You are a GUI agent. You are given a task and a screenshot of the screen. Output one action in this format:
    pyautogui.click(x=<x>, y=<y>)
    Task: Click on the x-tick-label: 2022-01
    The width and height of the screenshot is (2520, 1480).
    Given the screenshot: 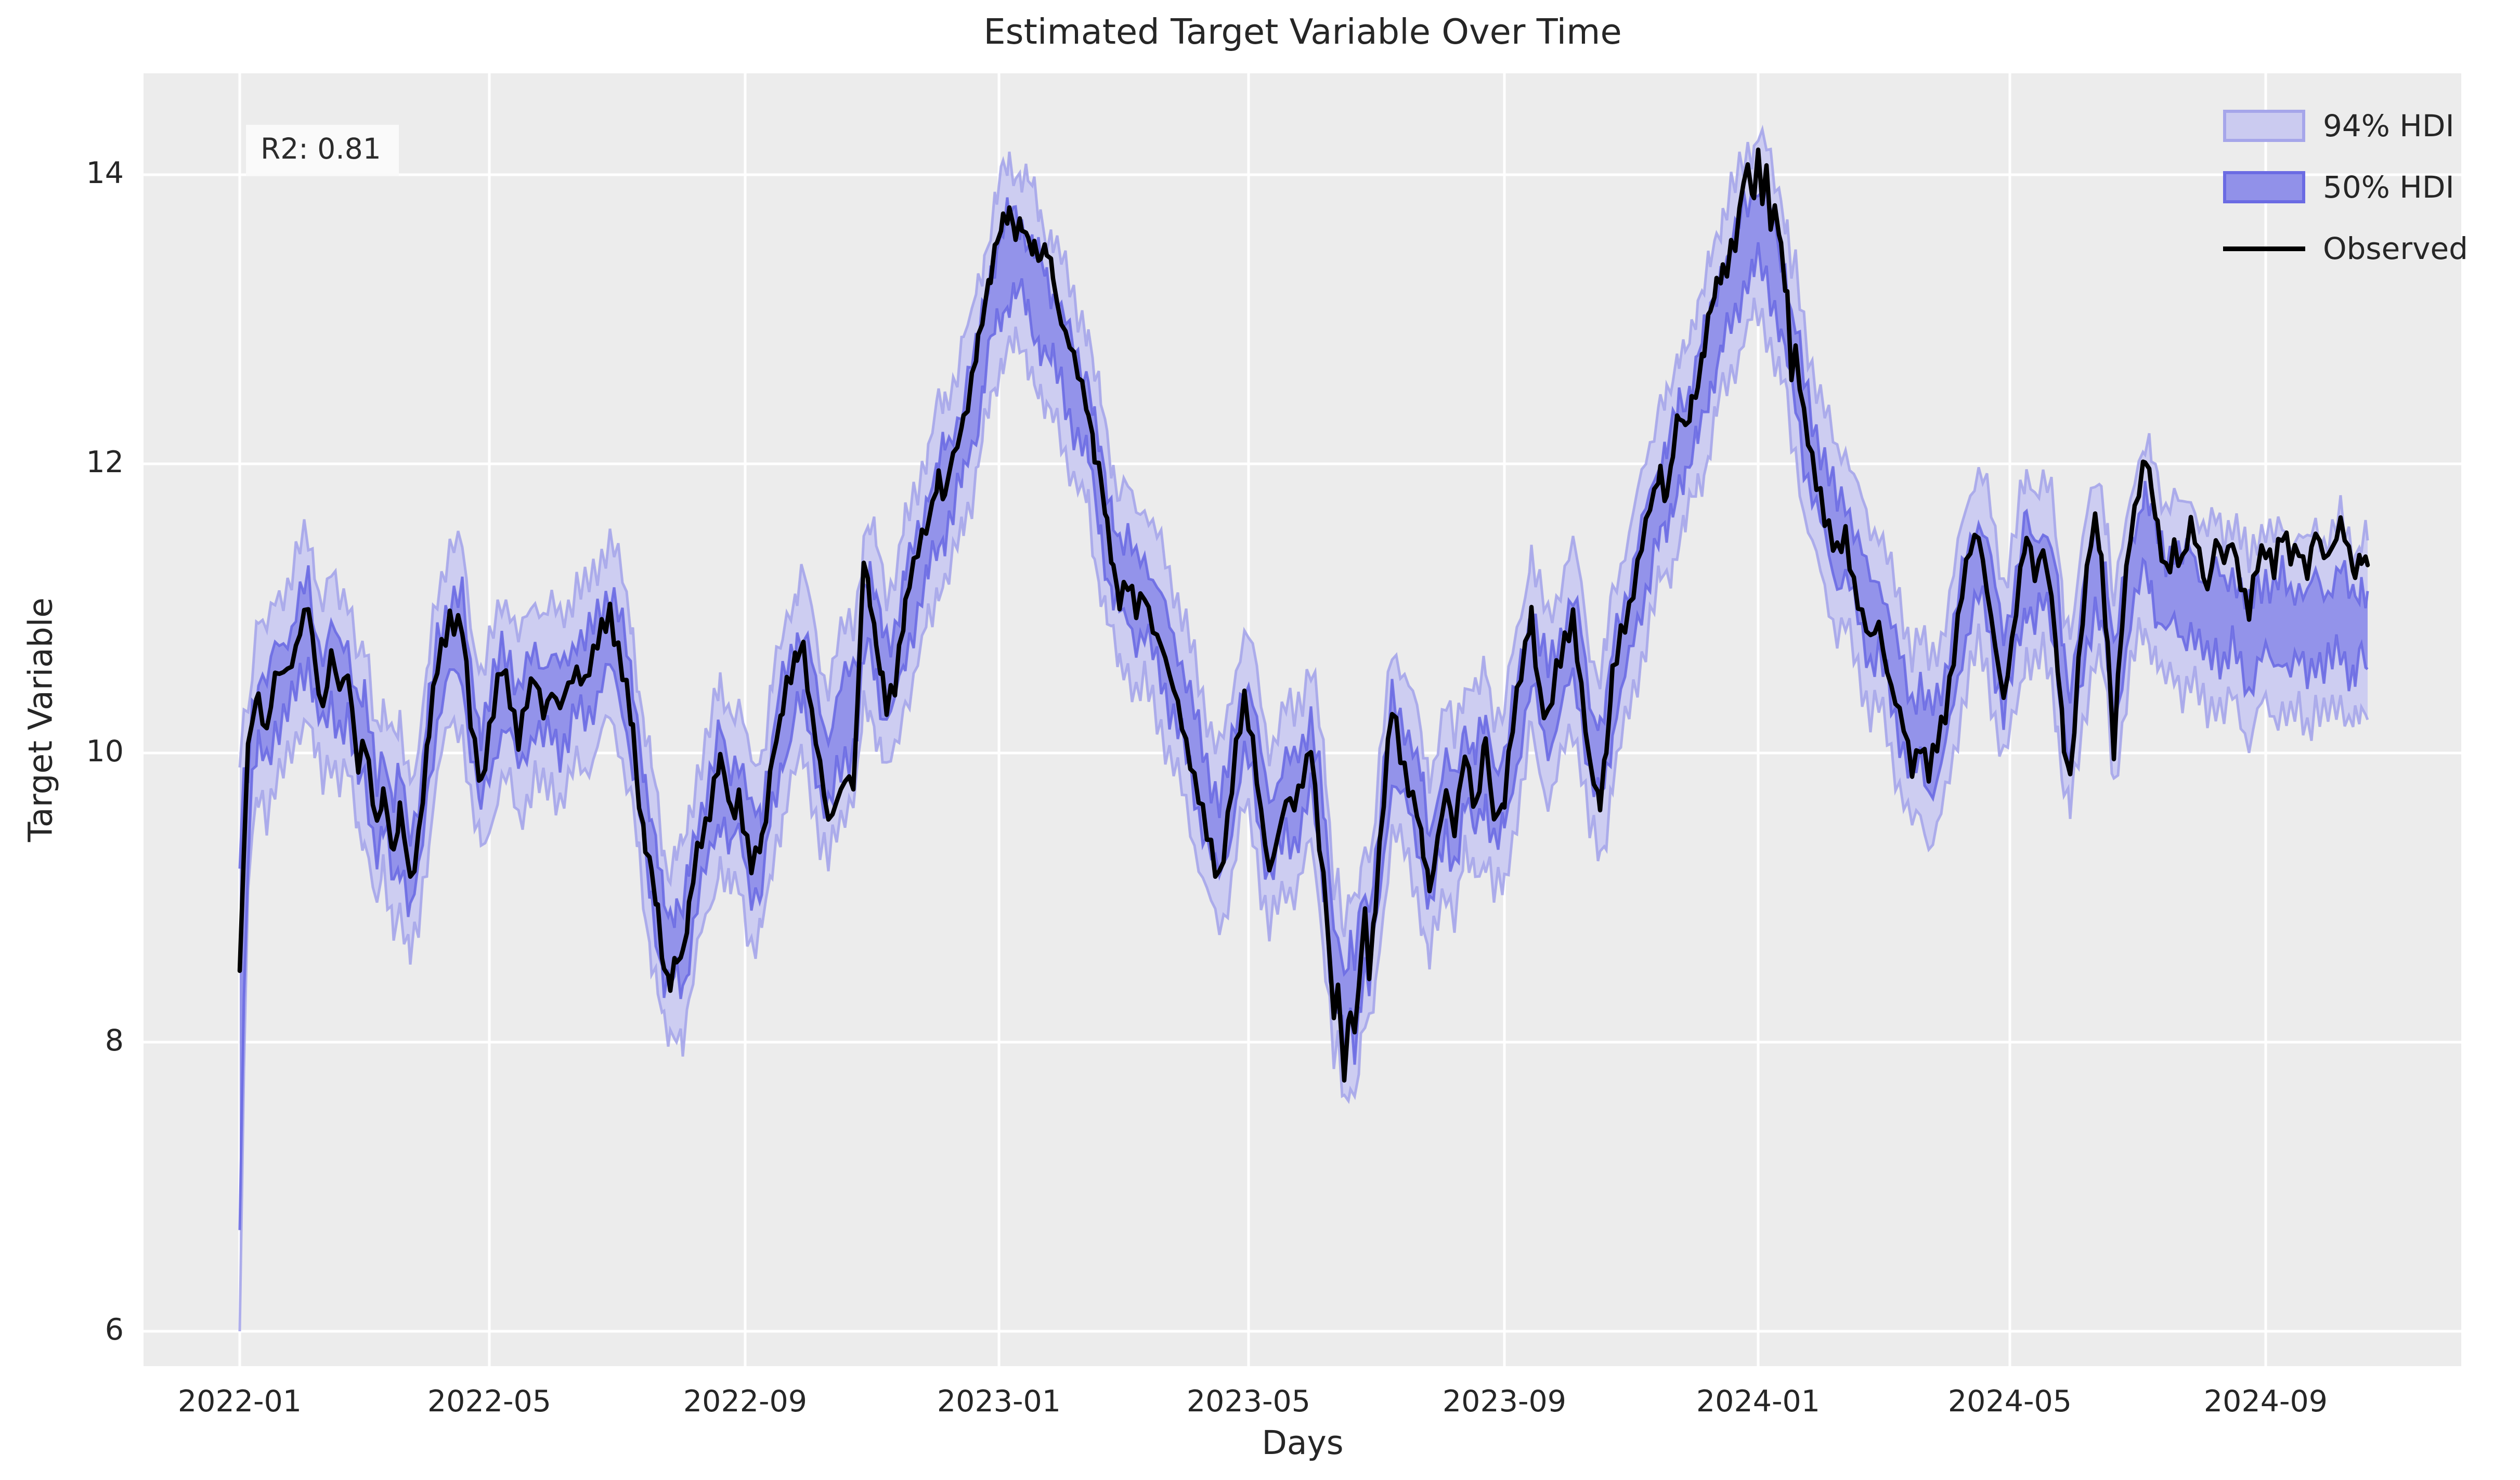 What is the action you would take?
    pyautogui.click(x=239, y=1401)
    